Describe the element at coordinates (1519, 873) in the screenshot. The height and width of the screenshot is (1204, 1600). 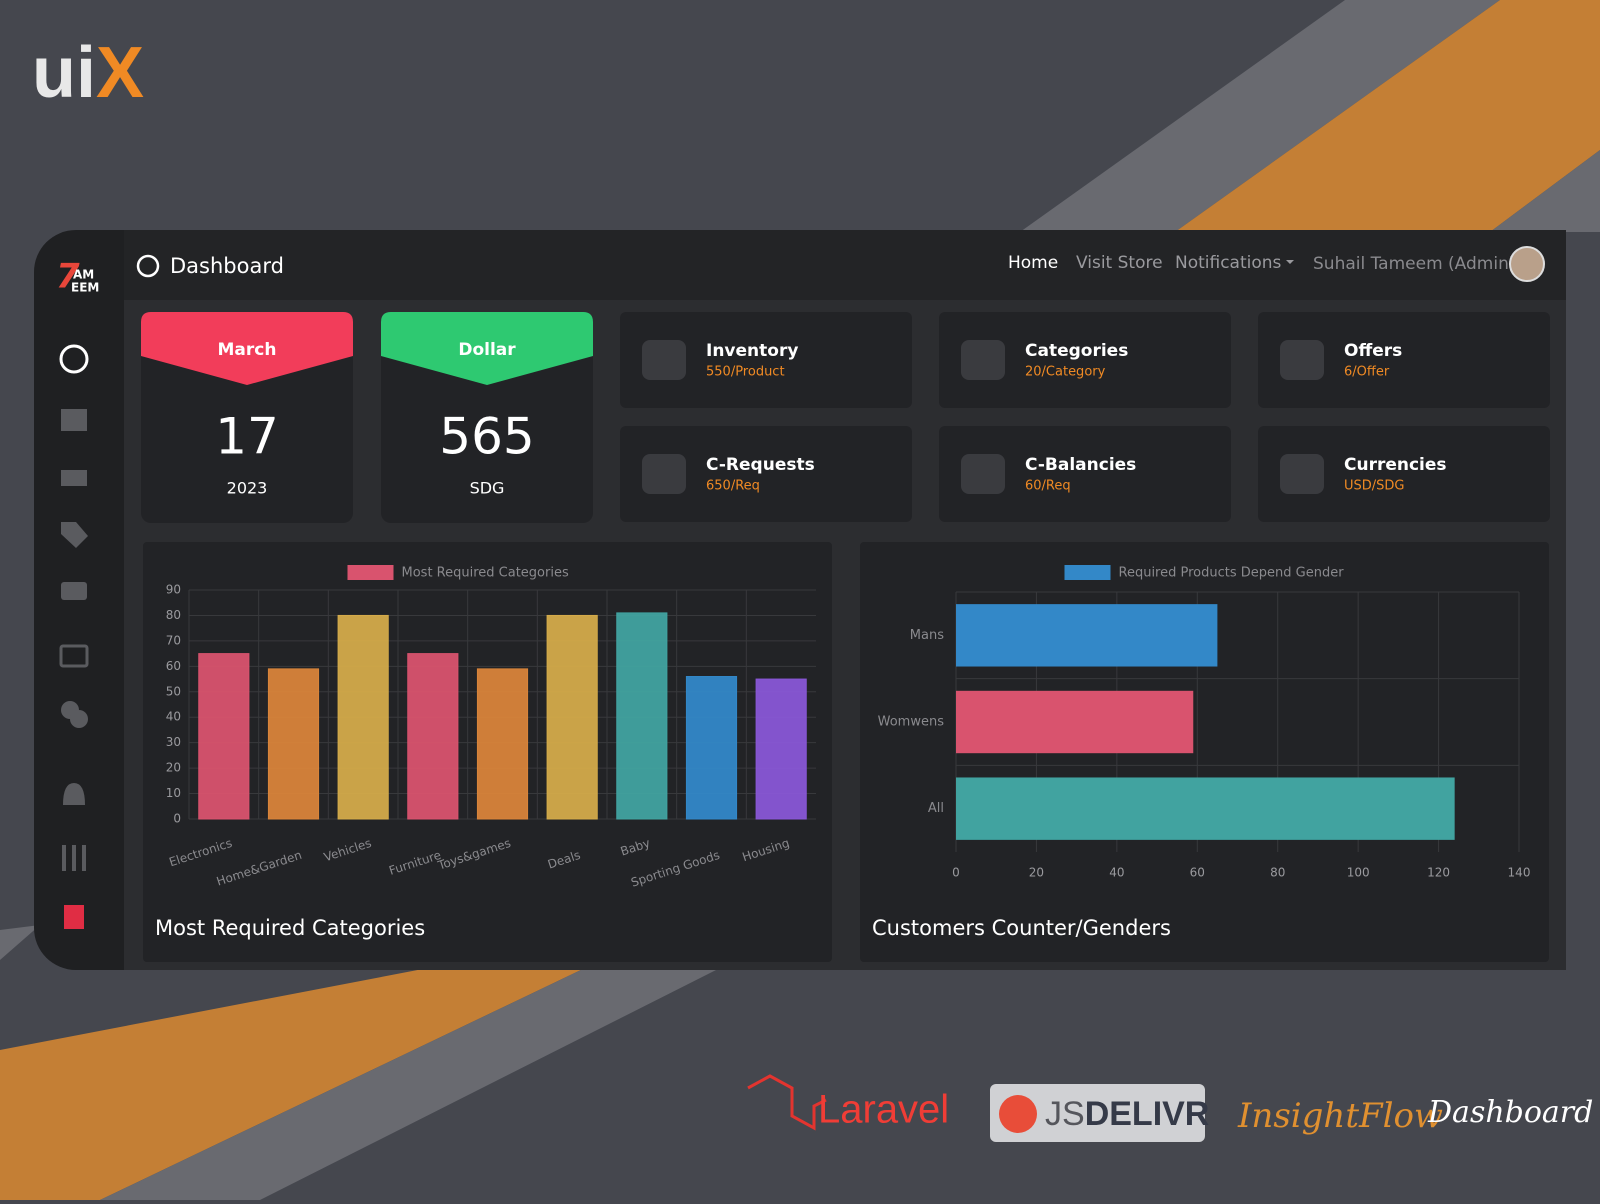
I see `x-tick-label: 140` at that location.